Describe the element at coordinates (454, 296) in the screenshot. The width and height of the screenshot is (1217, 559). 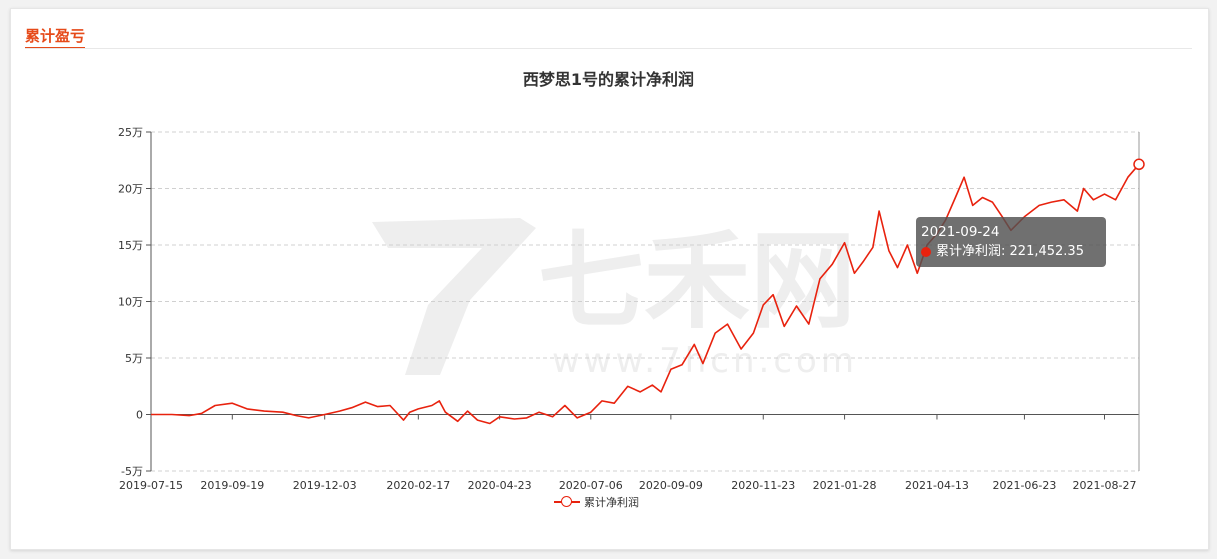
I see `watermark-logo-icon` at that location.